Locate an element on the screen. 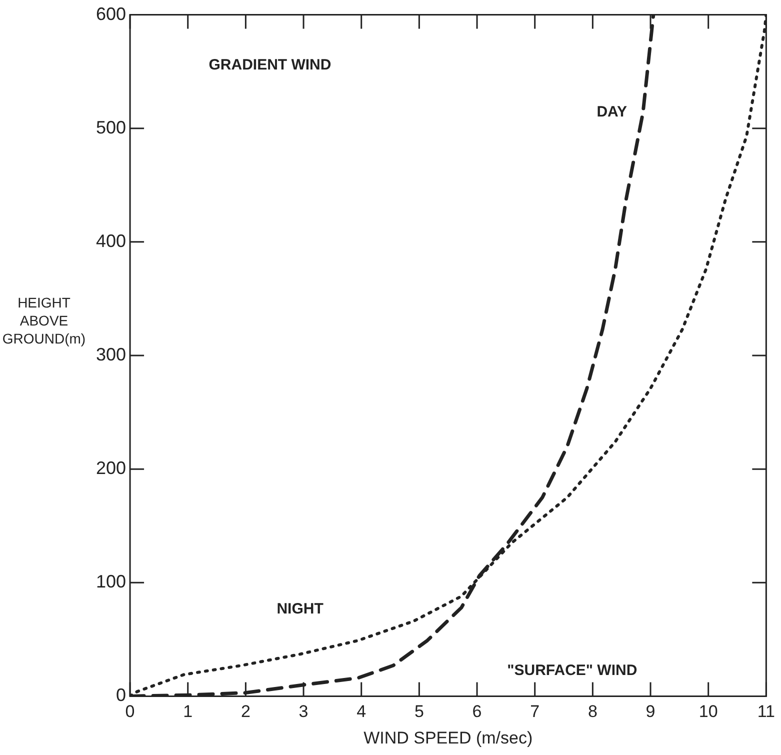 The width and height of the screenshot is (781, 755). x-tick-label: 3 is located at coordinates (303, 712).